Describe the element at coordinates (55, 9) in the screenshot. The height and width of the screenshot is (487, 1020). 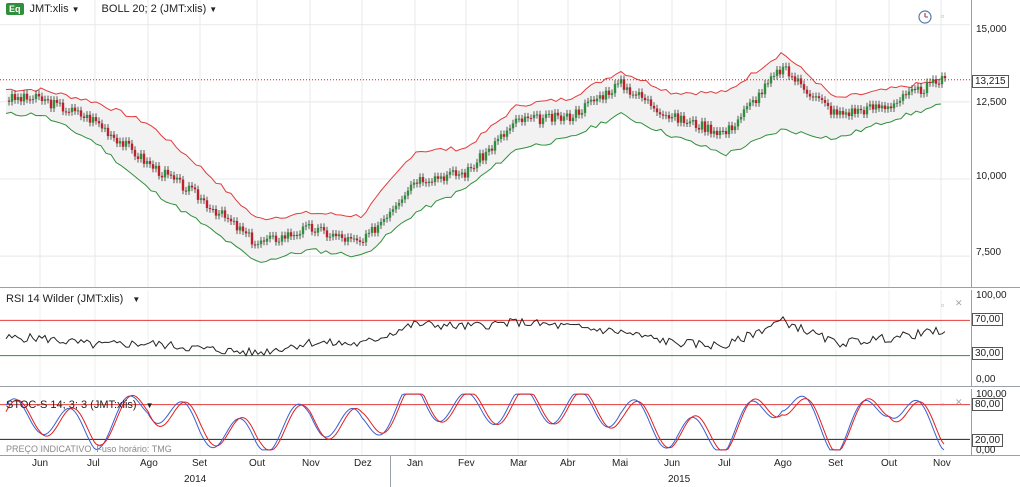
I see `symbol-selector: JMT:xlis ▼` at that location.